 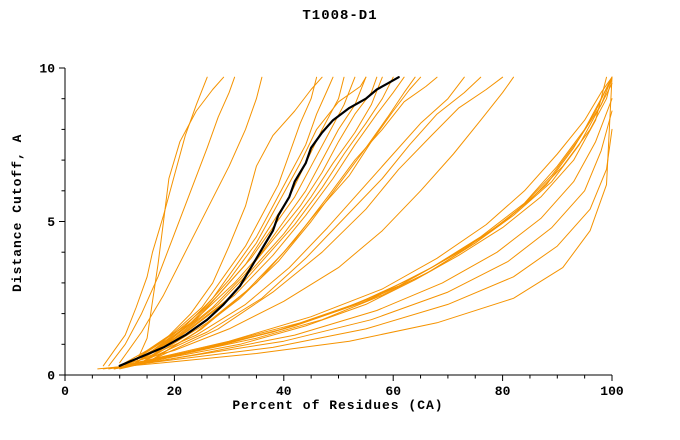 What do you see at coordinates (47, 69) in the screenshot?
I see `svg-text: 10` at bounding box center [47, 69].